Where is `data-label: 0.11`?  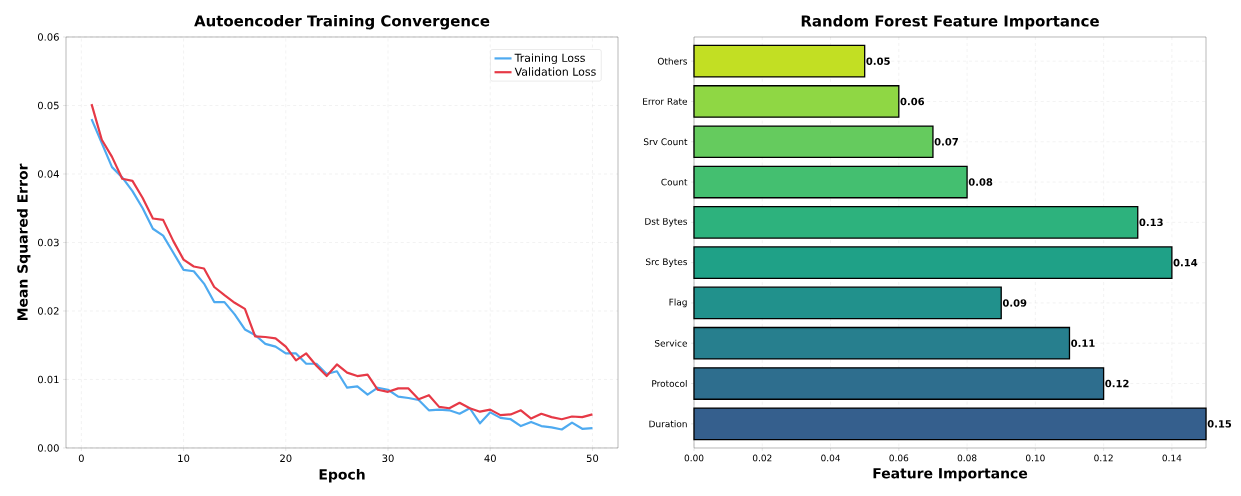
data-label: 0.11 is located at coordinates (1083, 343).